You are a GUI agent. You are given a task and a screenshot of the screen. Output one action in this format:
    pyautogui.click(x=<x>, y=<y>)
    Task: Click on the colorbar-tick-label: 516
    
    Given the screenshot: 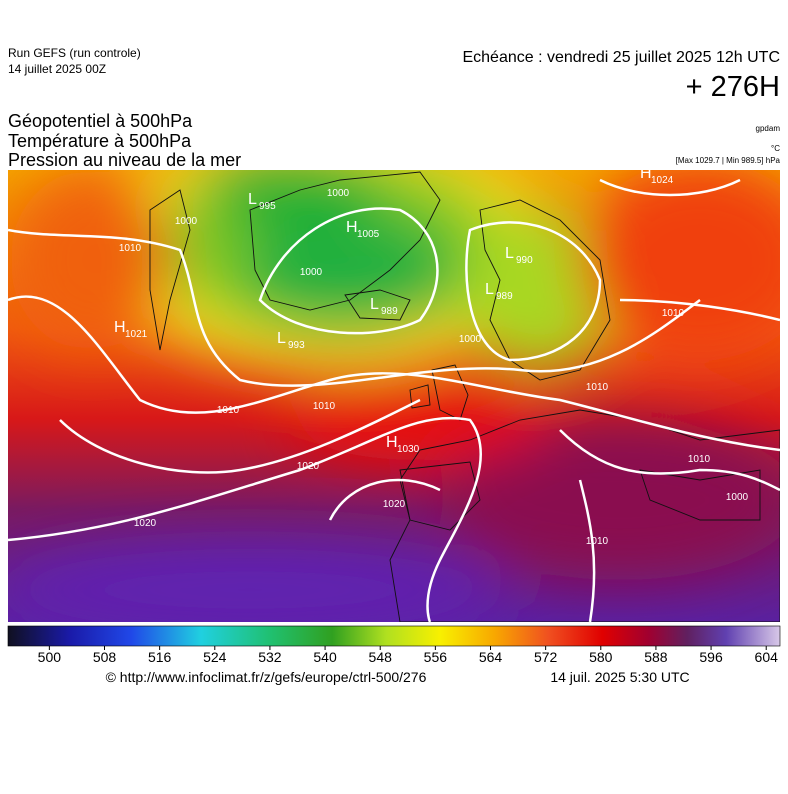 What is the action you would take?
    pyautogui.click(x=160, y=657)
    